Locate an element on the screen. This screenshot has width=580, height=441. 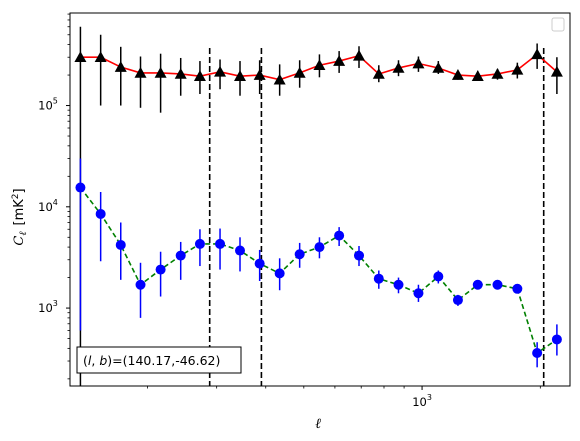
annotation-box: (l, b)=(140.17,-46.62) is located at coordinates (159, 360).